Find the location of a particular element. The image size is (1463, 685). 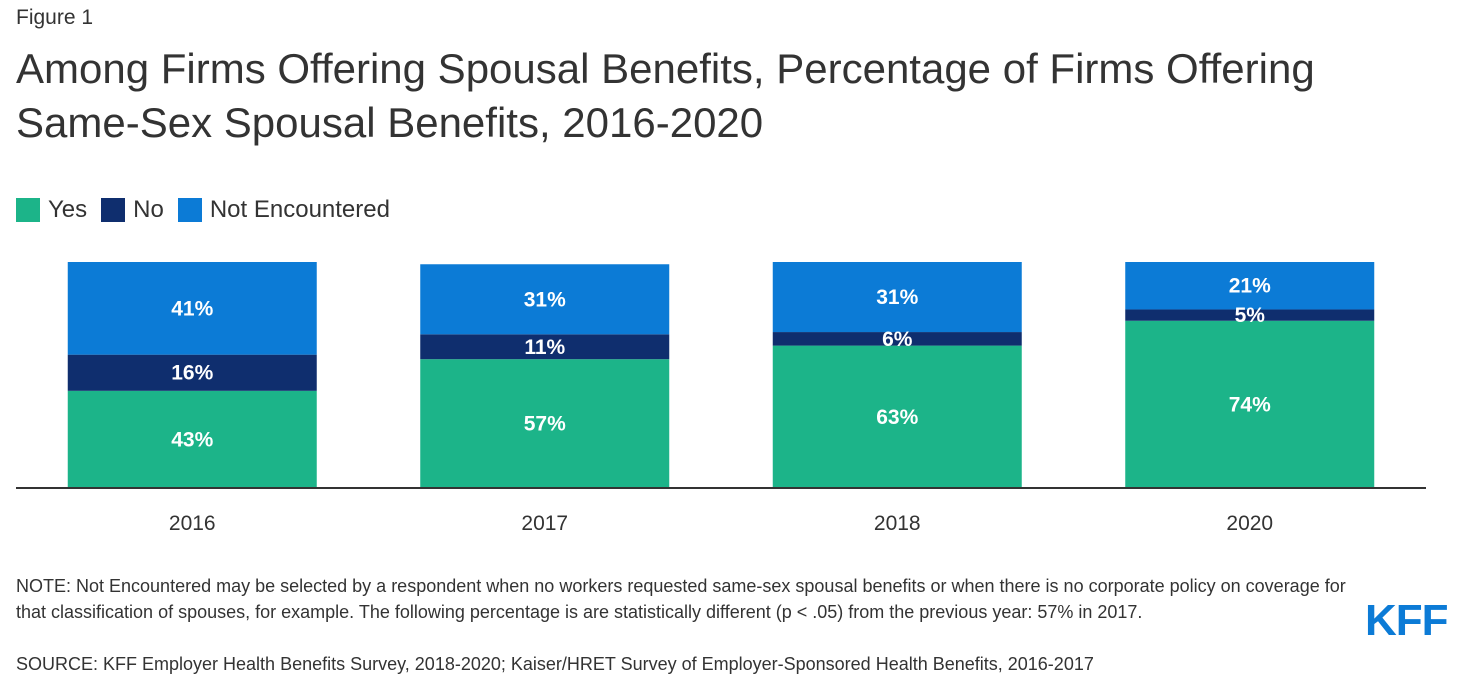

bar-not-encountered-2016 is located at coordinates (192, 308).